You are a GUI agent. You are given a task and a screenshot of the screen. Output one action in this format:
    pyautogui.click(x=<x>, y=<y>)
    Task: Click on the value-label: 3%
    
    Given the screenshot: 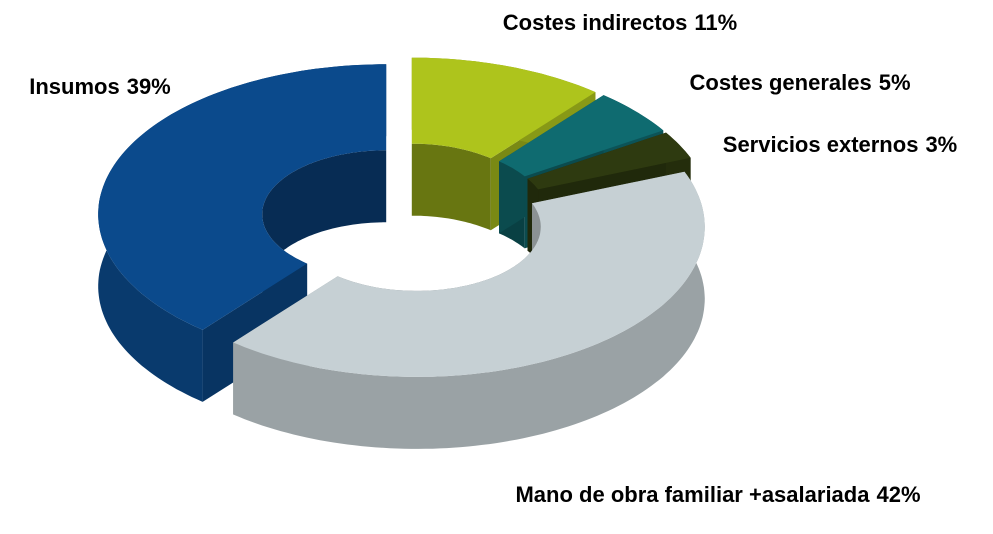 What is the action you would take?
    pyautogui.click(x=941, y=144)
    